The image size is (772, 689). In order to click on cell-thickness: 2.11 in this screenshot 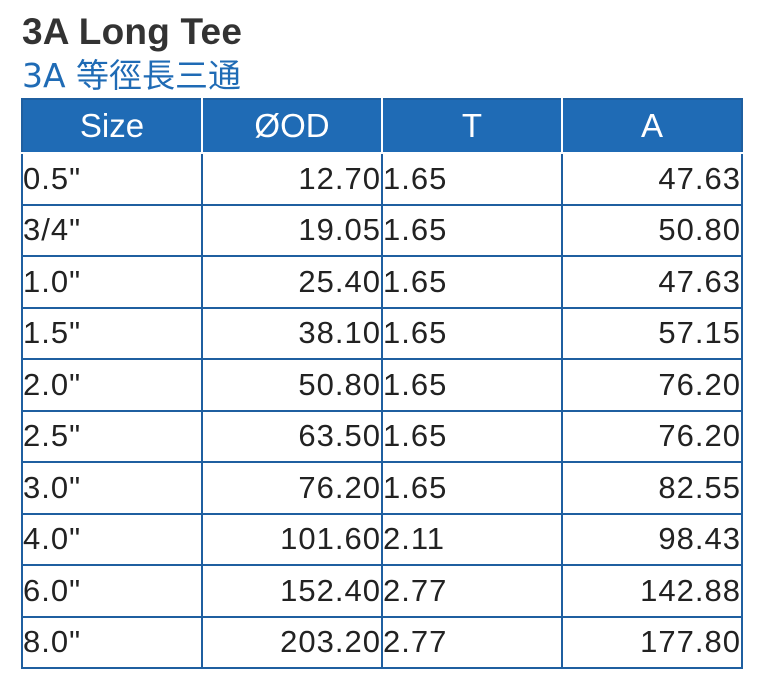, I will do `click(472, 539)`.